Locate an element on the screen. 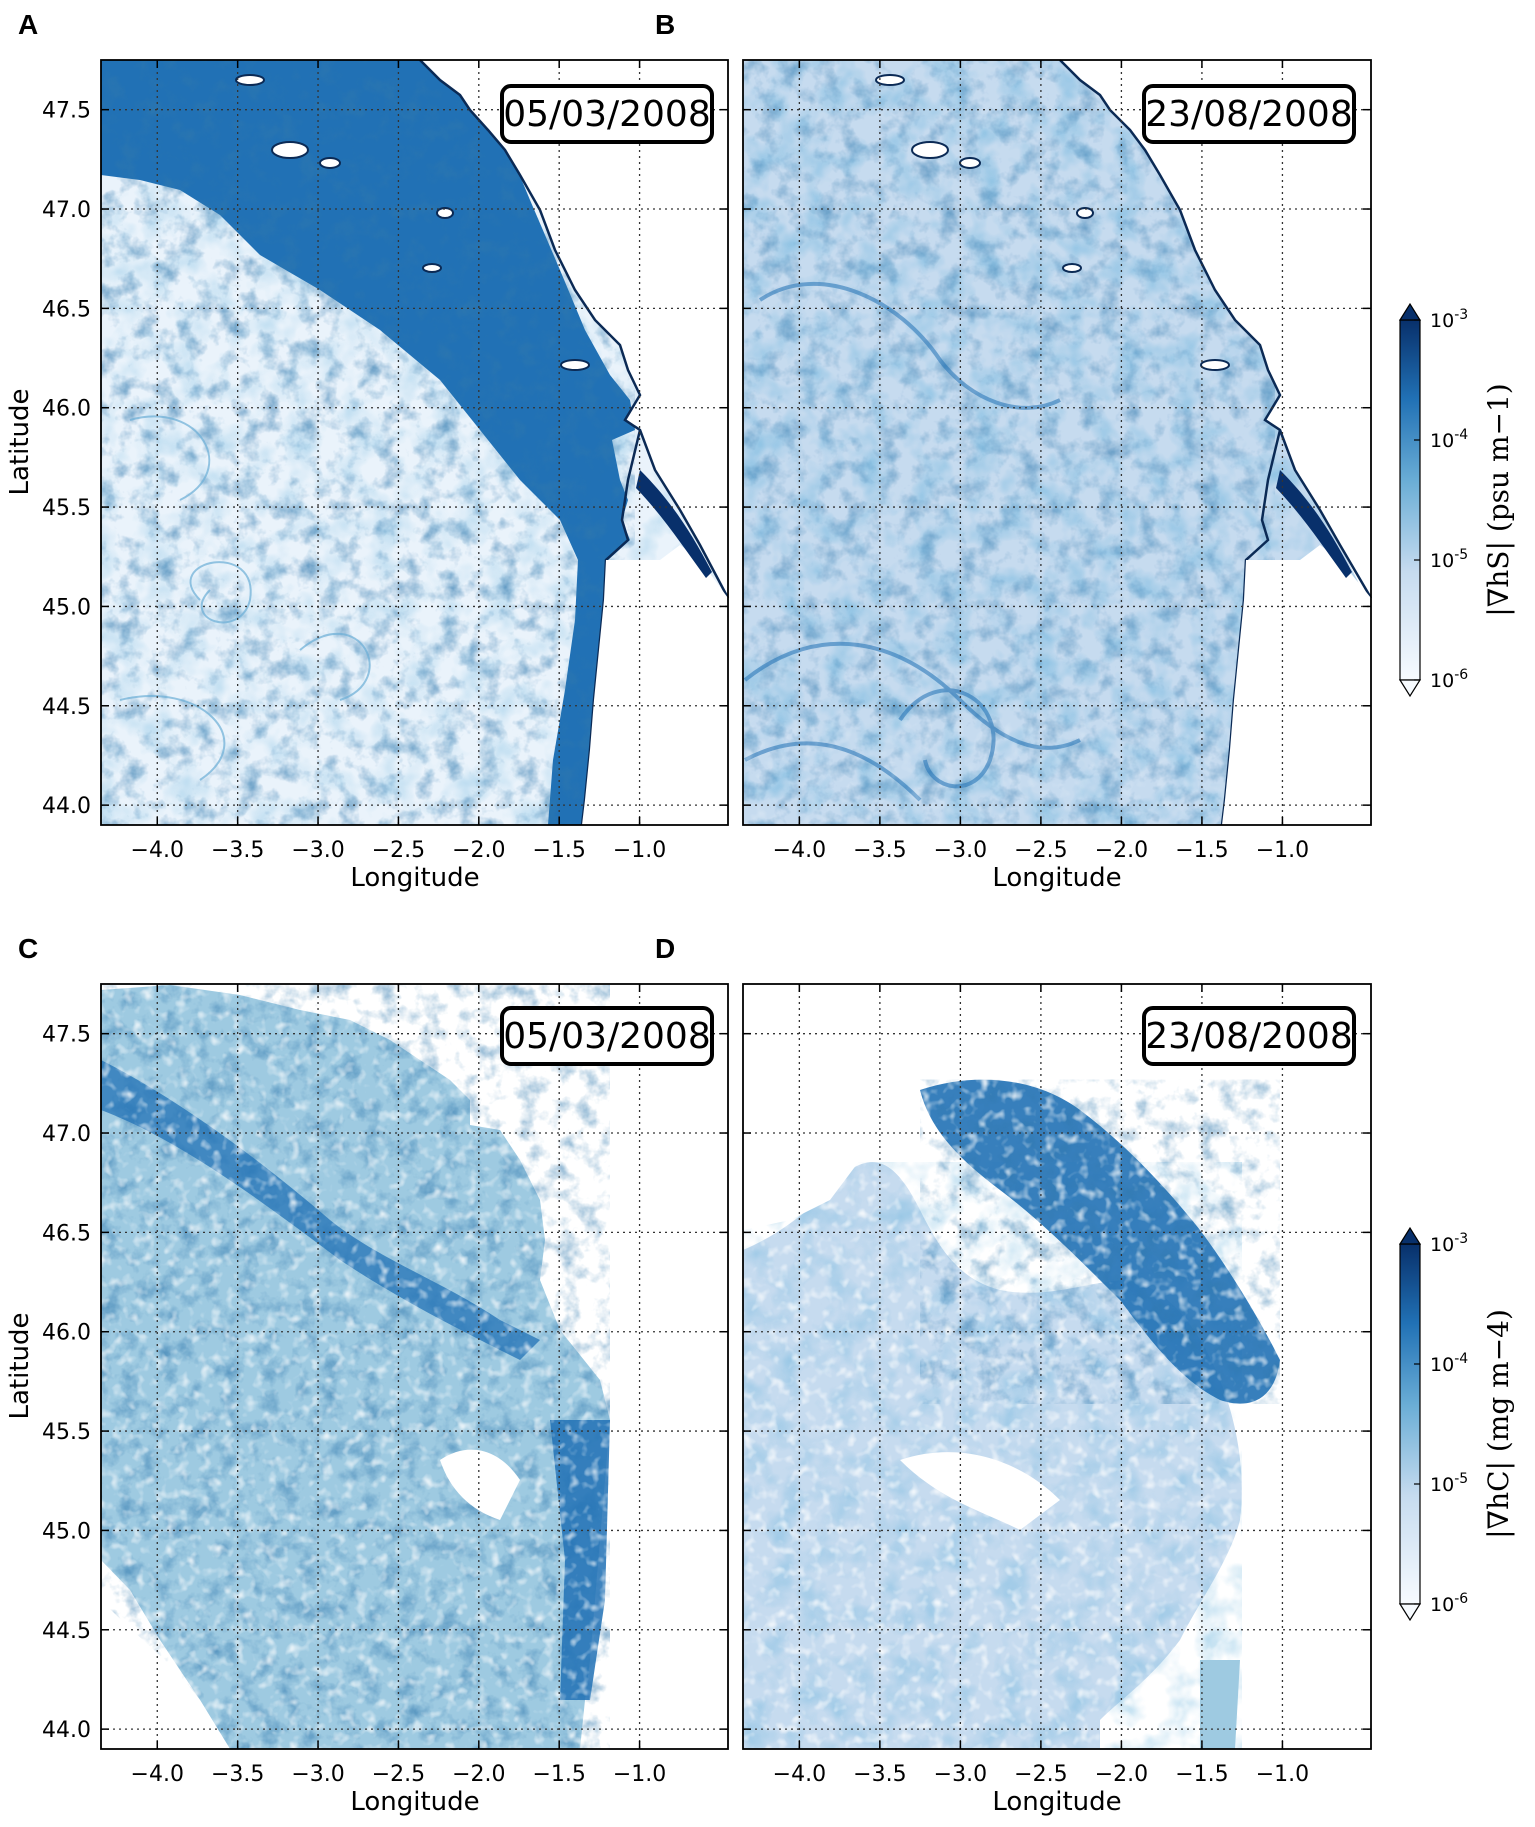 The height and width of the screenshot is (1827, 1535). panel-letter-b: B is located at coordinates (665, 24).